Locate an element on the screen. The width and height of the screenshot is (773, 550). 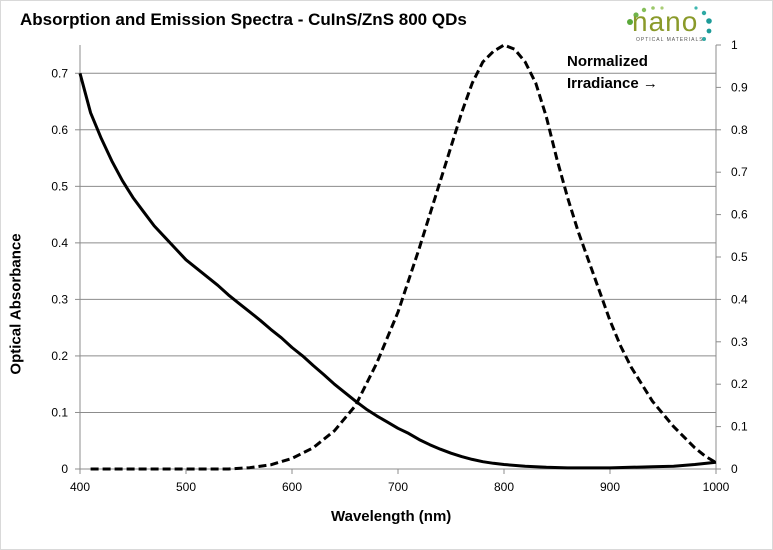
right-axis-annotation-line1: Normalized is located at coordinates (607, 61).